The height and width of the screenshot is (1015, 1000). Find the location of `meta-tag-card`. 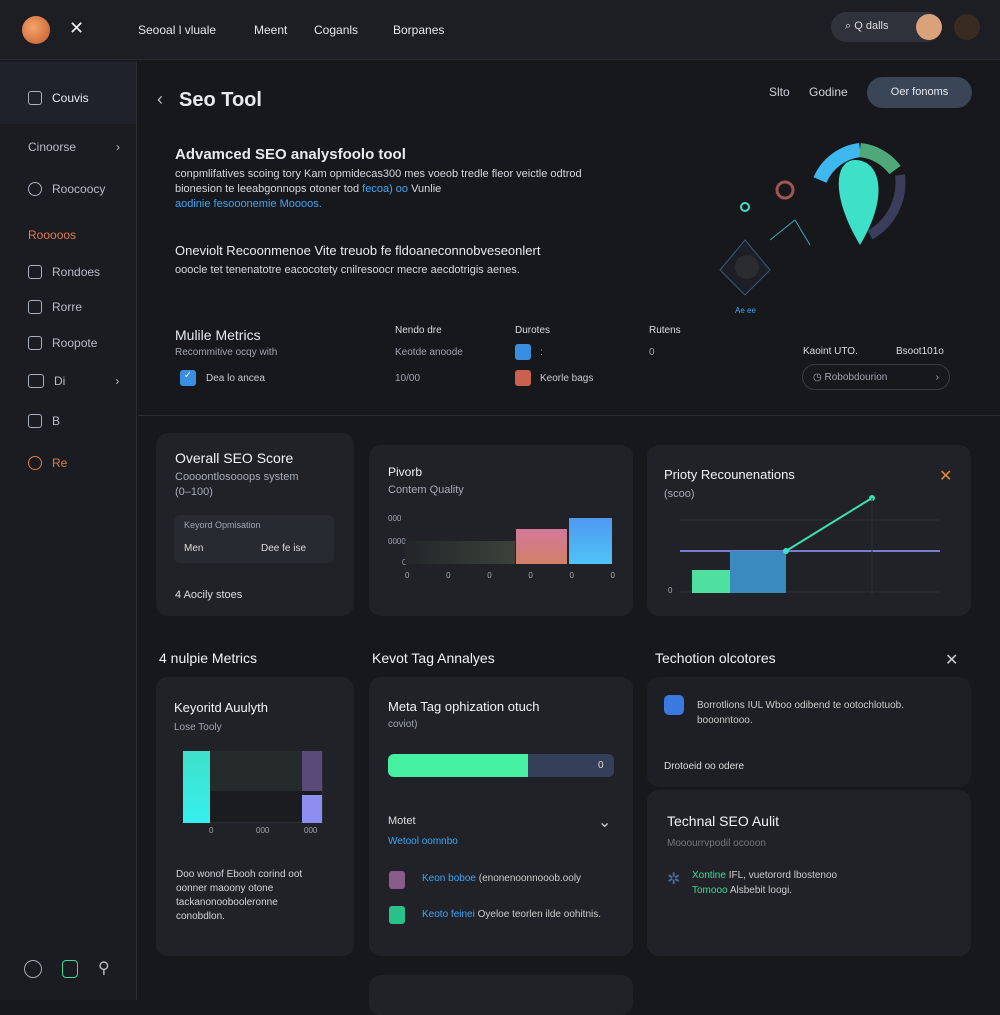

meta-tag-card is located at coordinates (501, 816).